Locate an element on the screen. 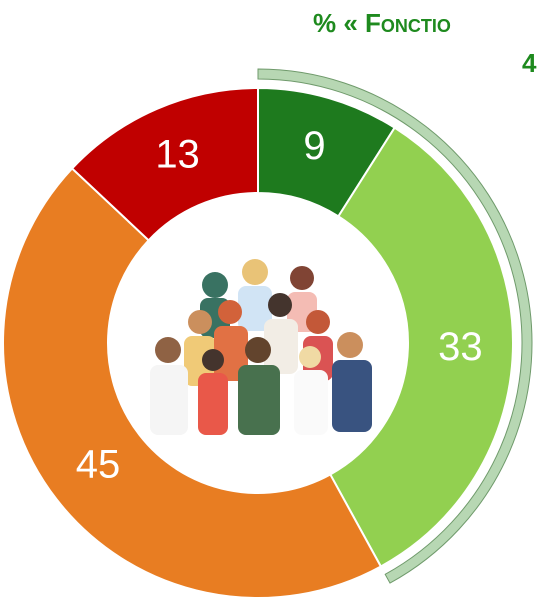  data-label: 13 is located at coordinates (177, 155).